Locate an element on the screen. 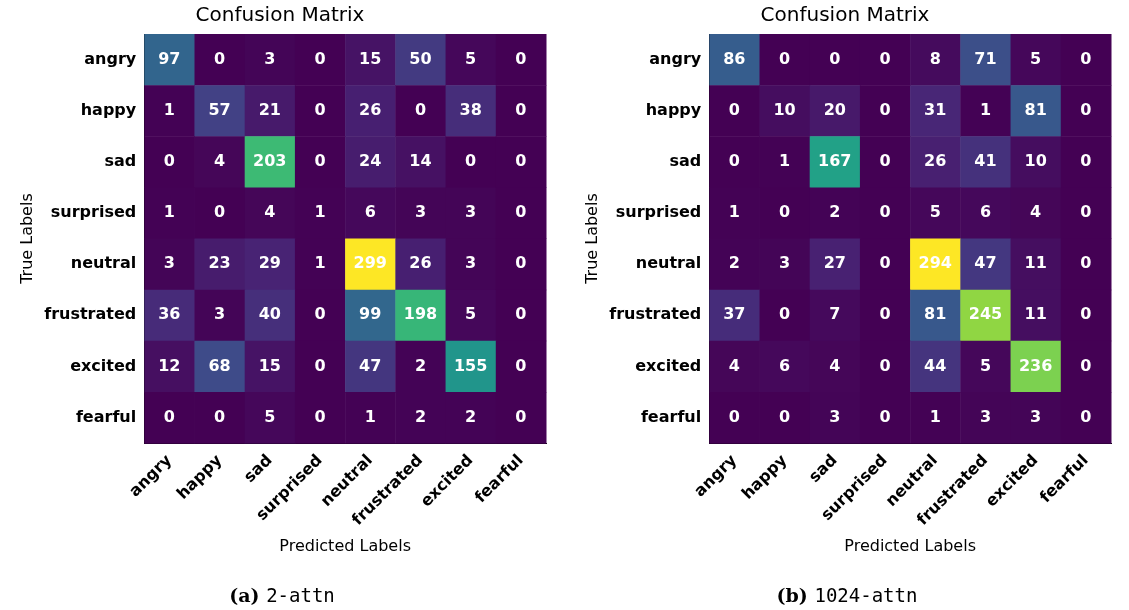 The image size is (1129, 610). data-label: 245 is located at coordinates (985, 314).